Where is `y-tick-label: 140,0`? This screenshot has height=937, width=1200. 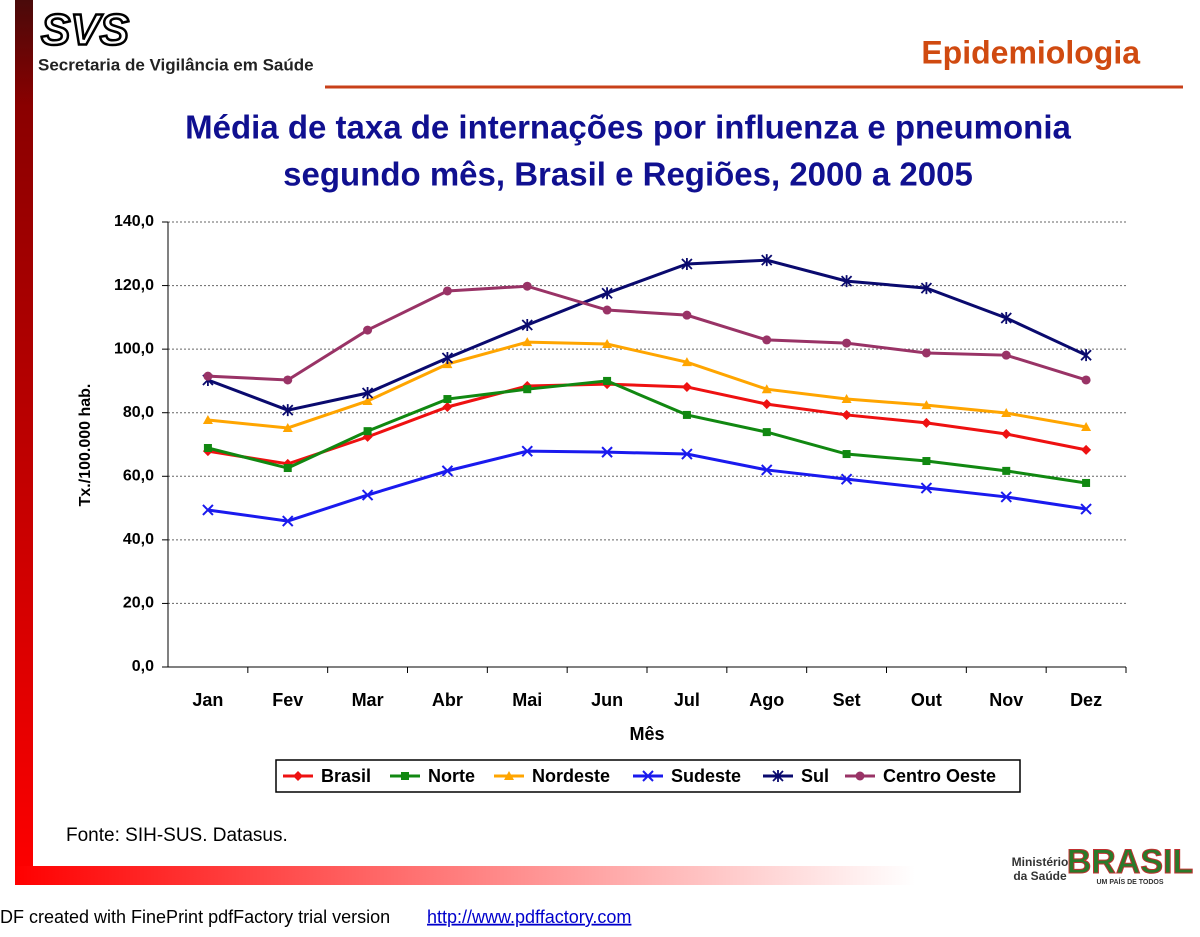
y-tick-label: 140,0 is located at coordinates (134, 221).